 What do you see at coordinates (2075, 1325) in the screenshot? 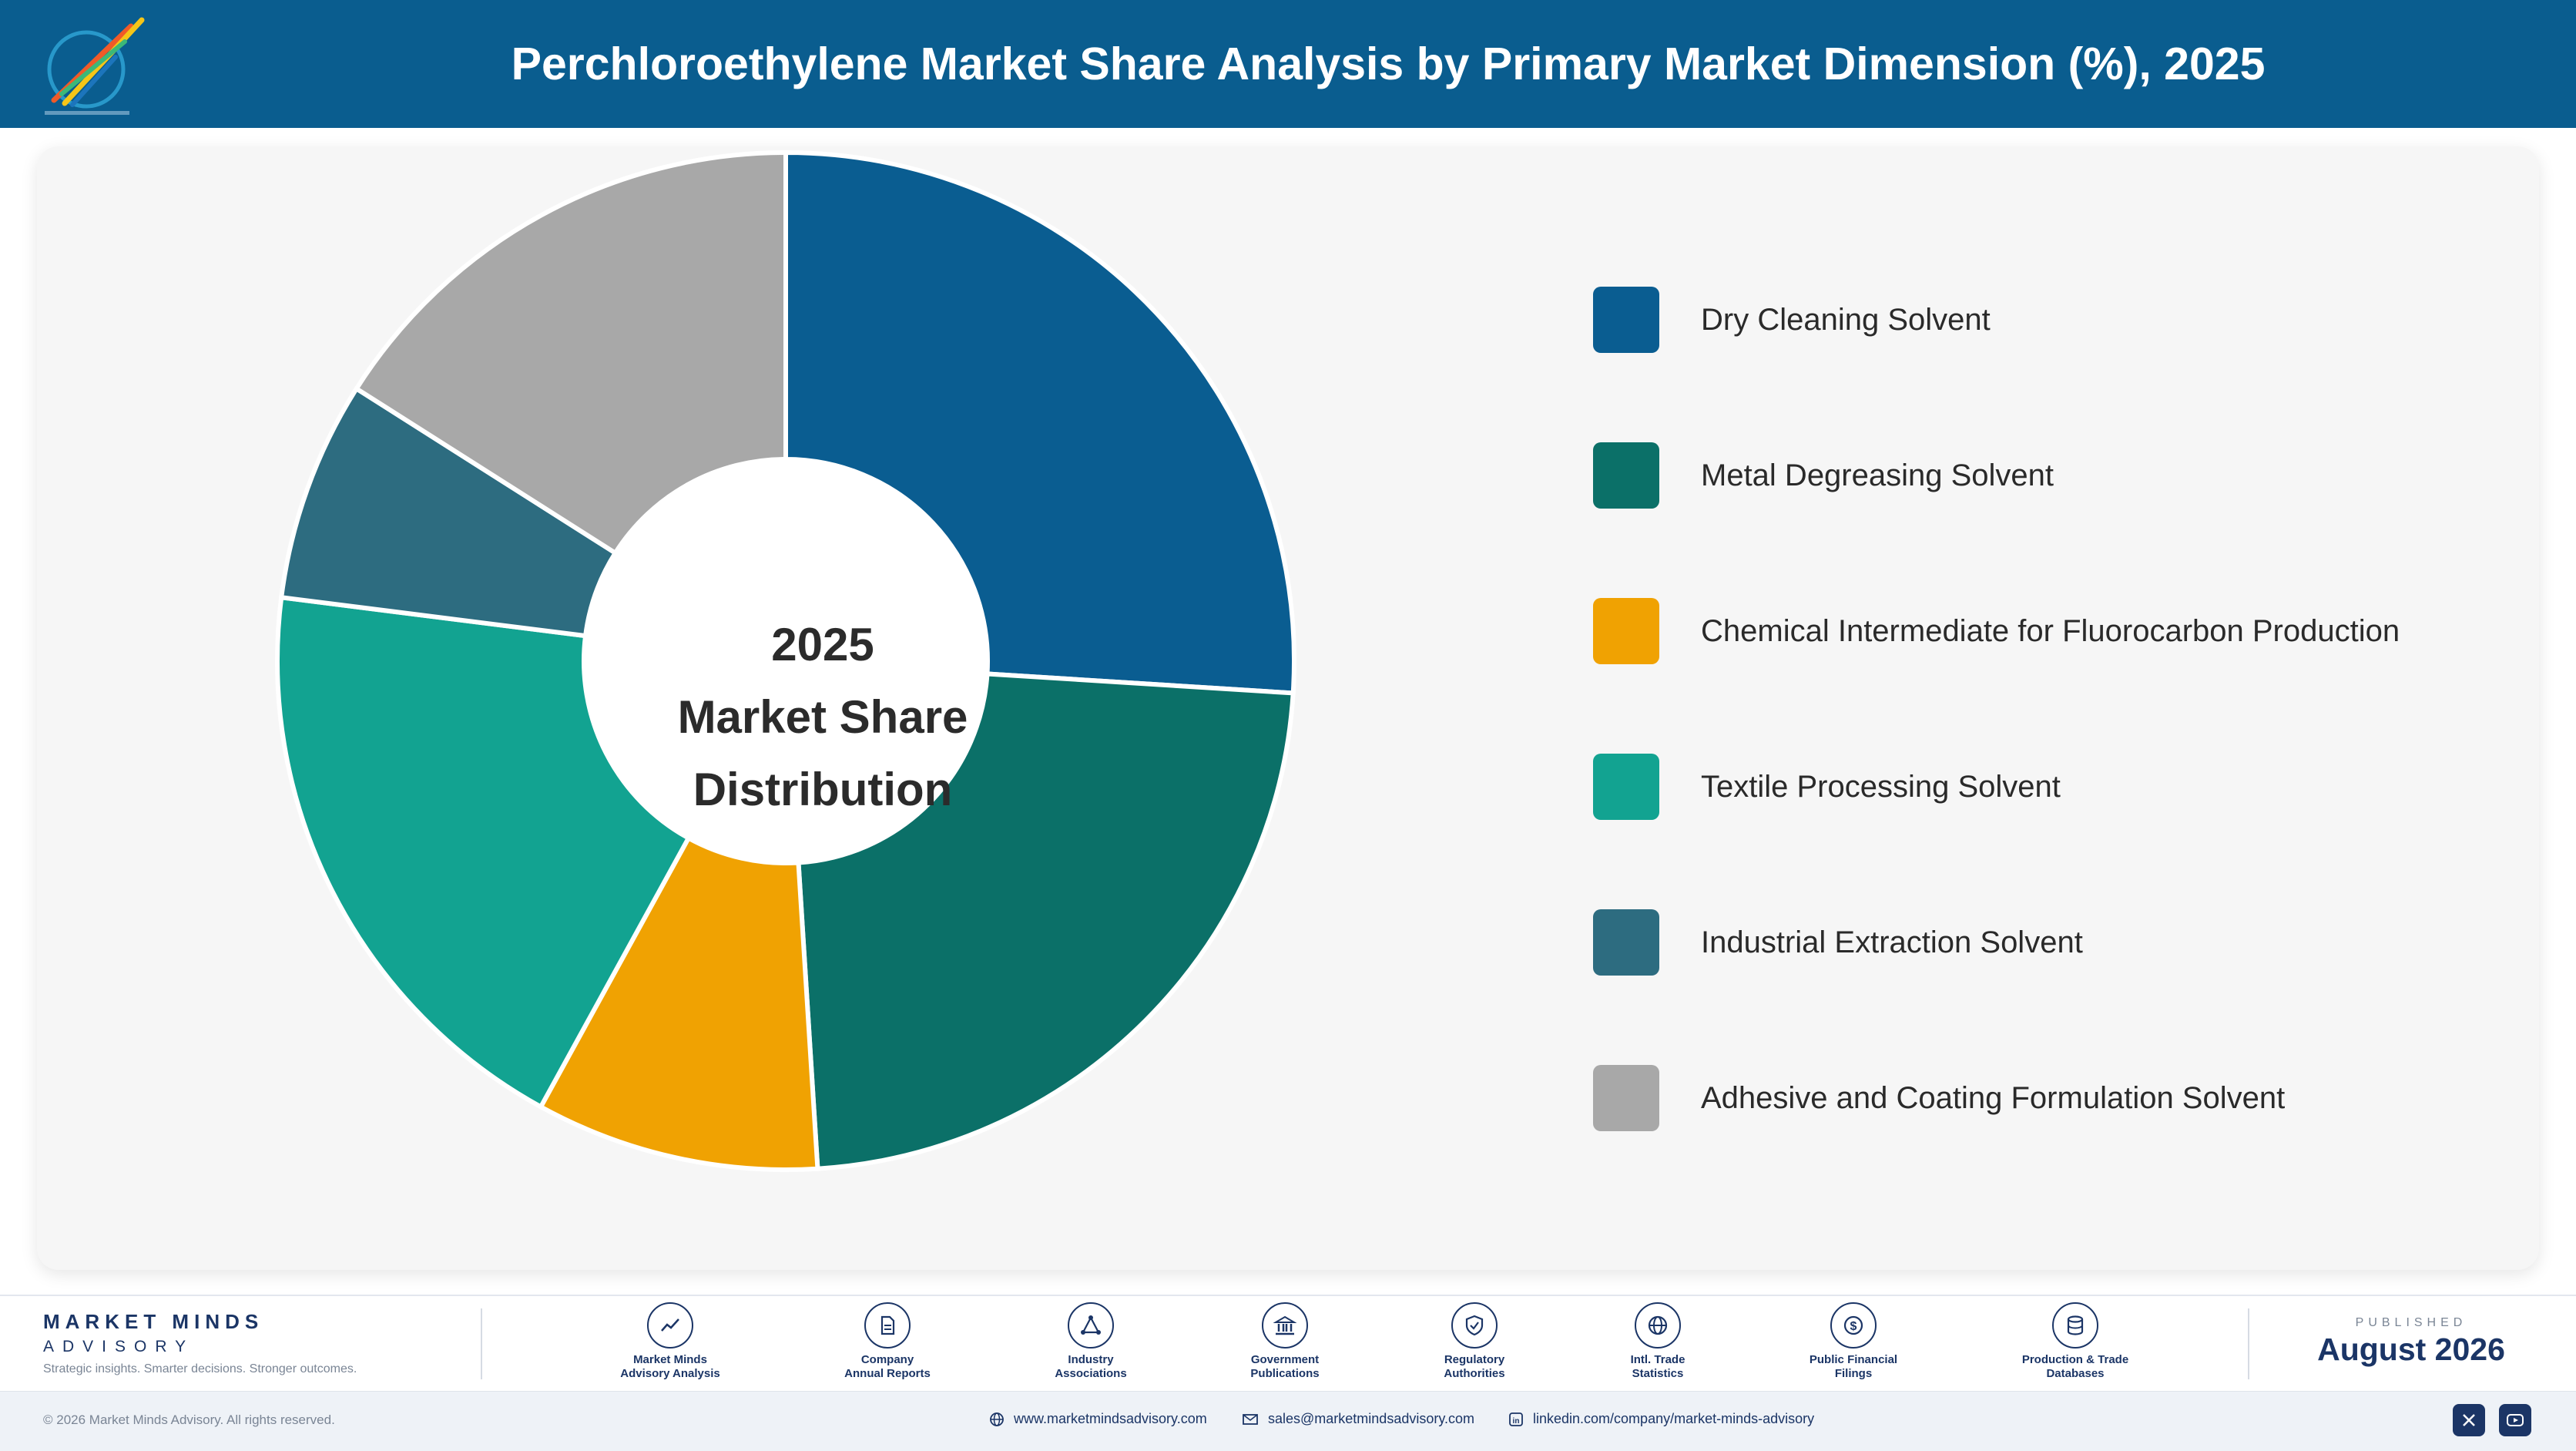
I see `database-icon` at bounding box center [2075, 1325].